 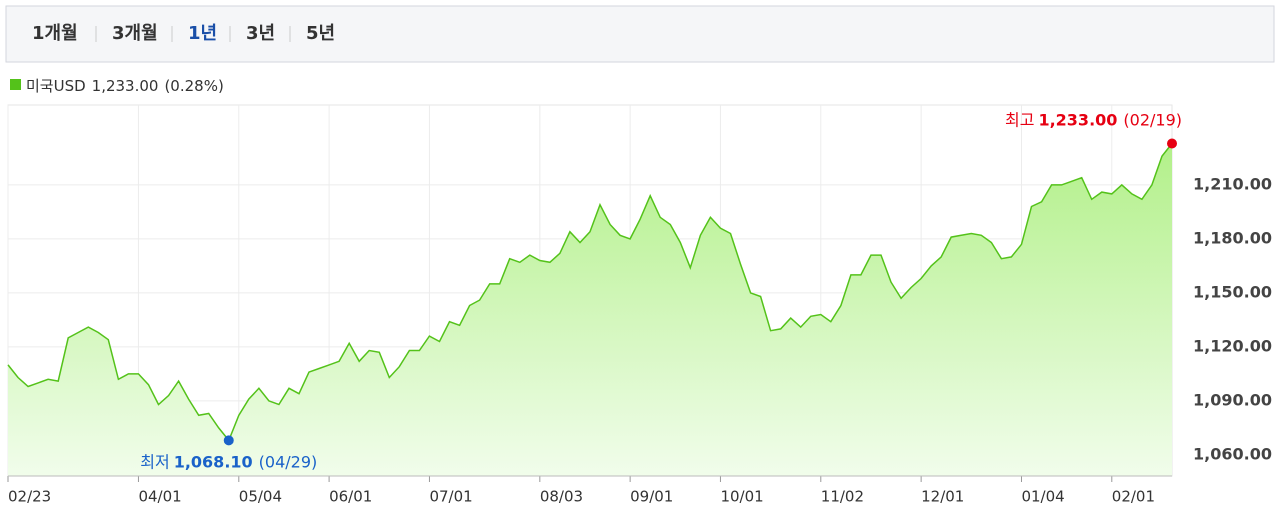 I want to click on legend-text: 미국USD 1,233.00 (0.28%), so click(x=125, y=86).